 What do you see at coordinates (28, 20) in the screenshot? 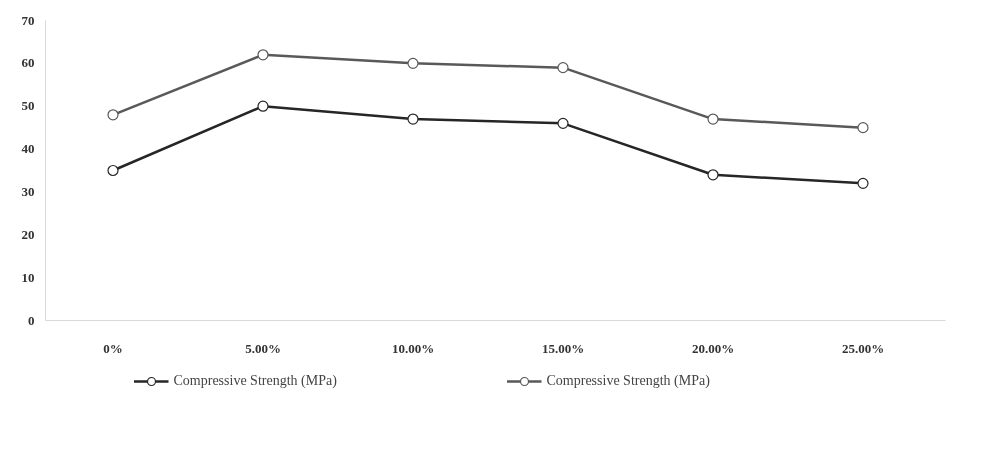
I see `y-tick-label: 70` at bounding box center [28, 20].